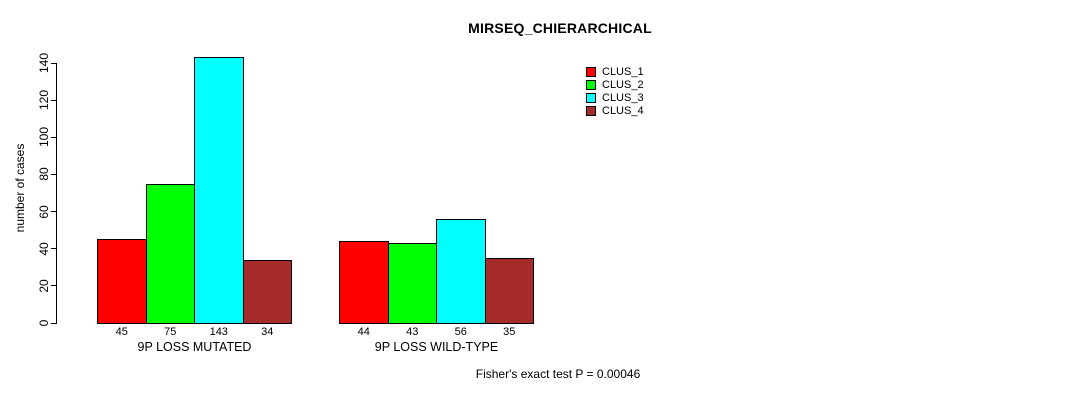  What do you see at coordinates (623, 97) in the screenshot?
I see `legend-label: CLUS_3` at bounding box center [623, 97].